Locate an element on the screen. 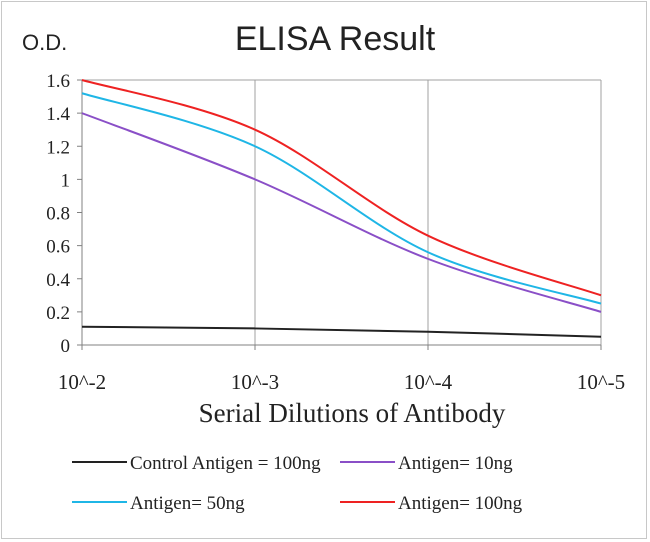  y-tick-label: 0.8 is located at coordinates (58, 214).